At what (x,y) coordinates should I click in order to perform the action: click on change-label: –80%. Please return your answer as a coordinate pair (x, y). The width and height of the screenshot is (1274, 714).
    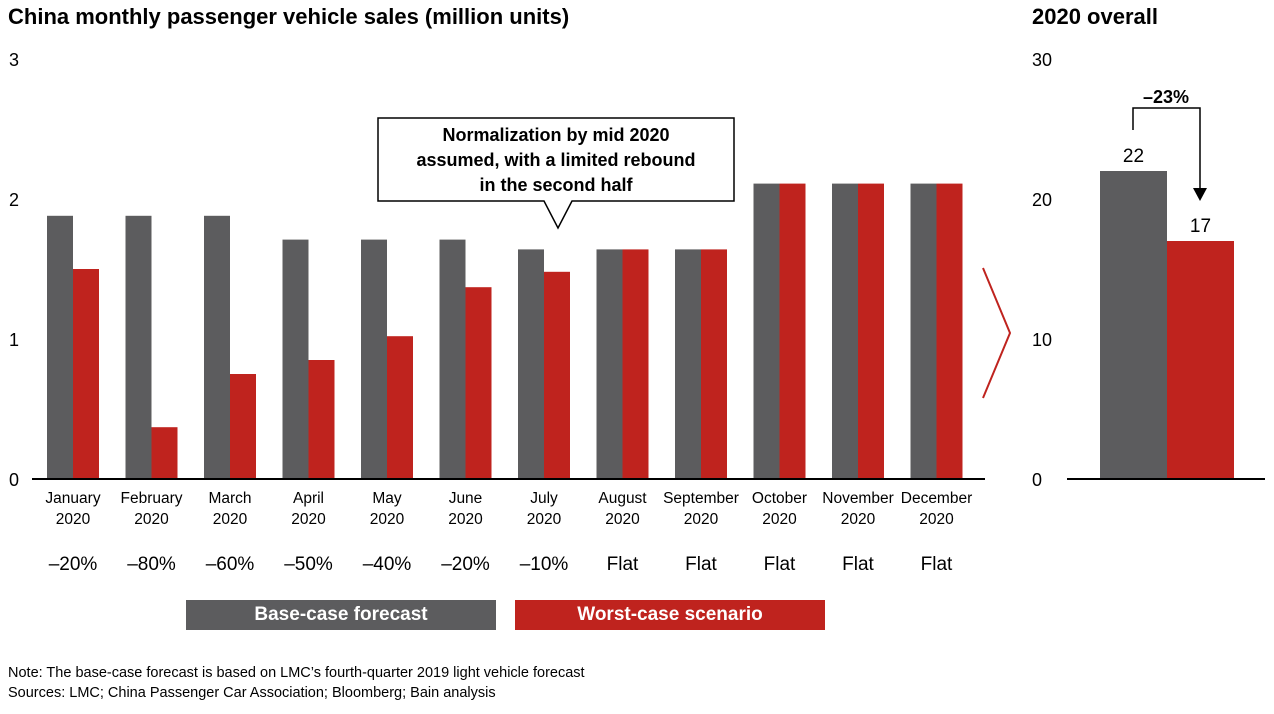
    Looking at the image, I should click on (151, 564).